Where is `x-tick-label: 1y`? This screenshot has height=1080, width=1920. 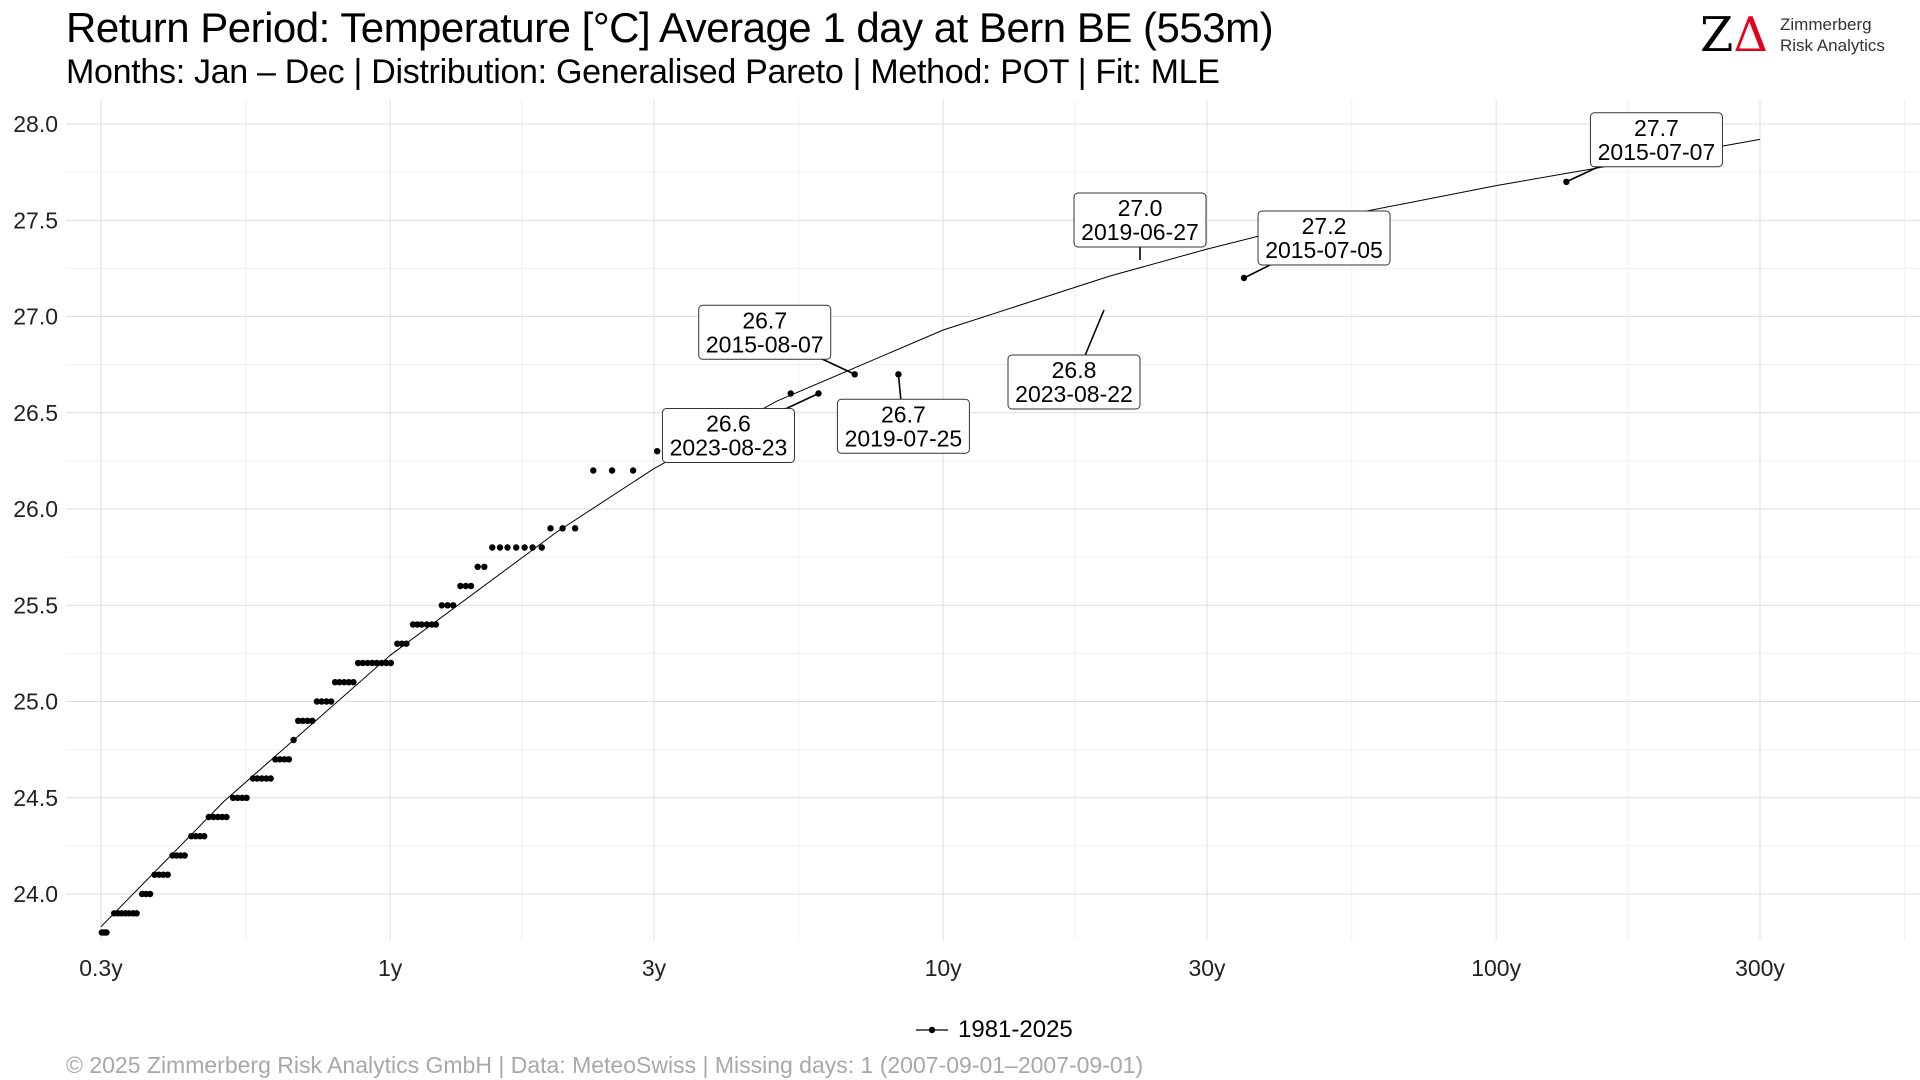
x-tick-label: 1y is located at coordinates (390, 968).